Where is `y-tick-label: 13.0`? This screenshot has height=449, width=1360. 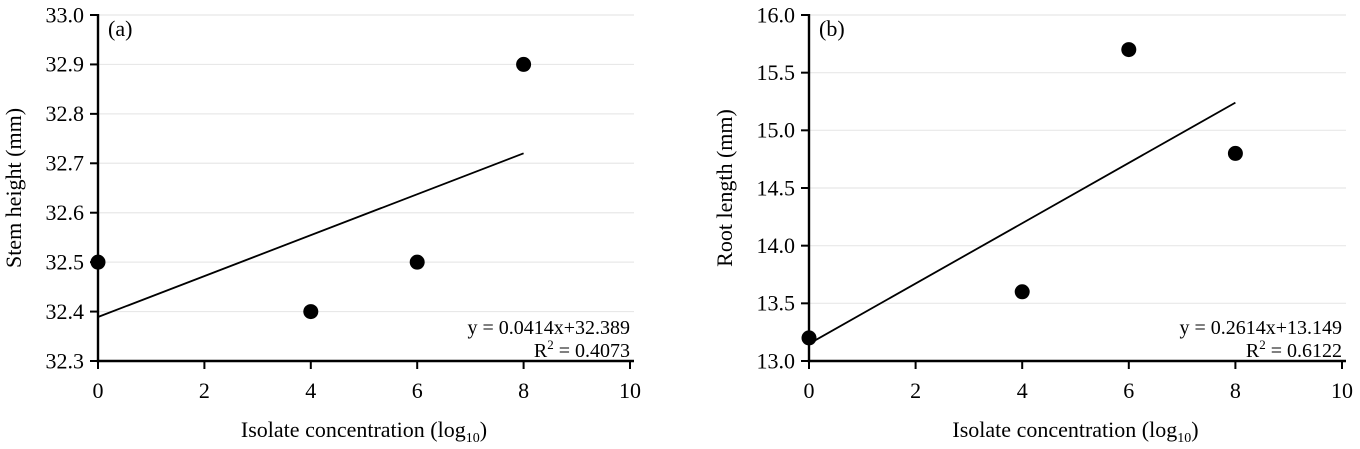
y-tick-label: 13.0 is located at coordinates (776, 360).